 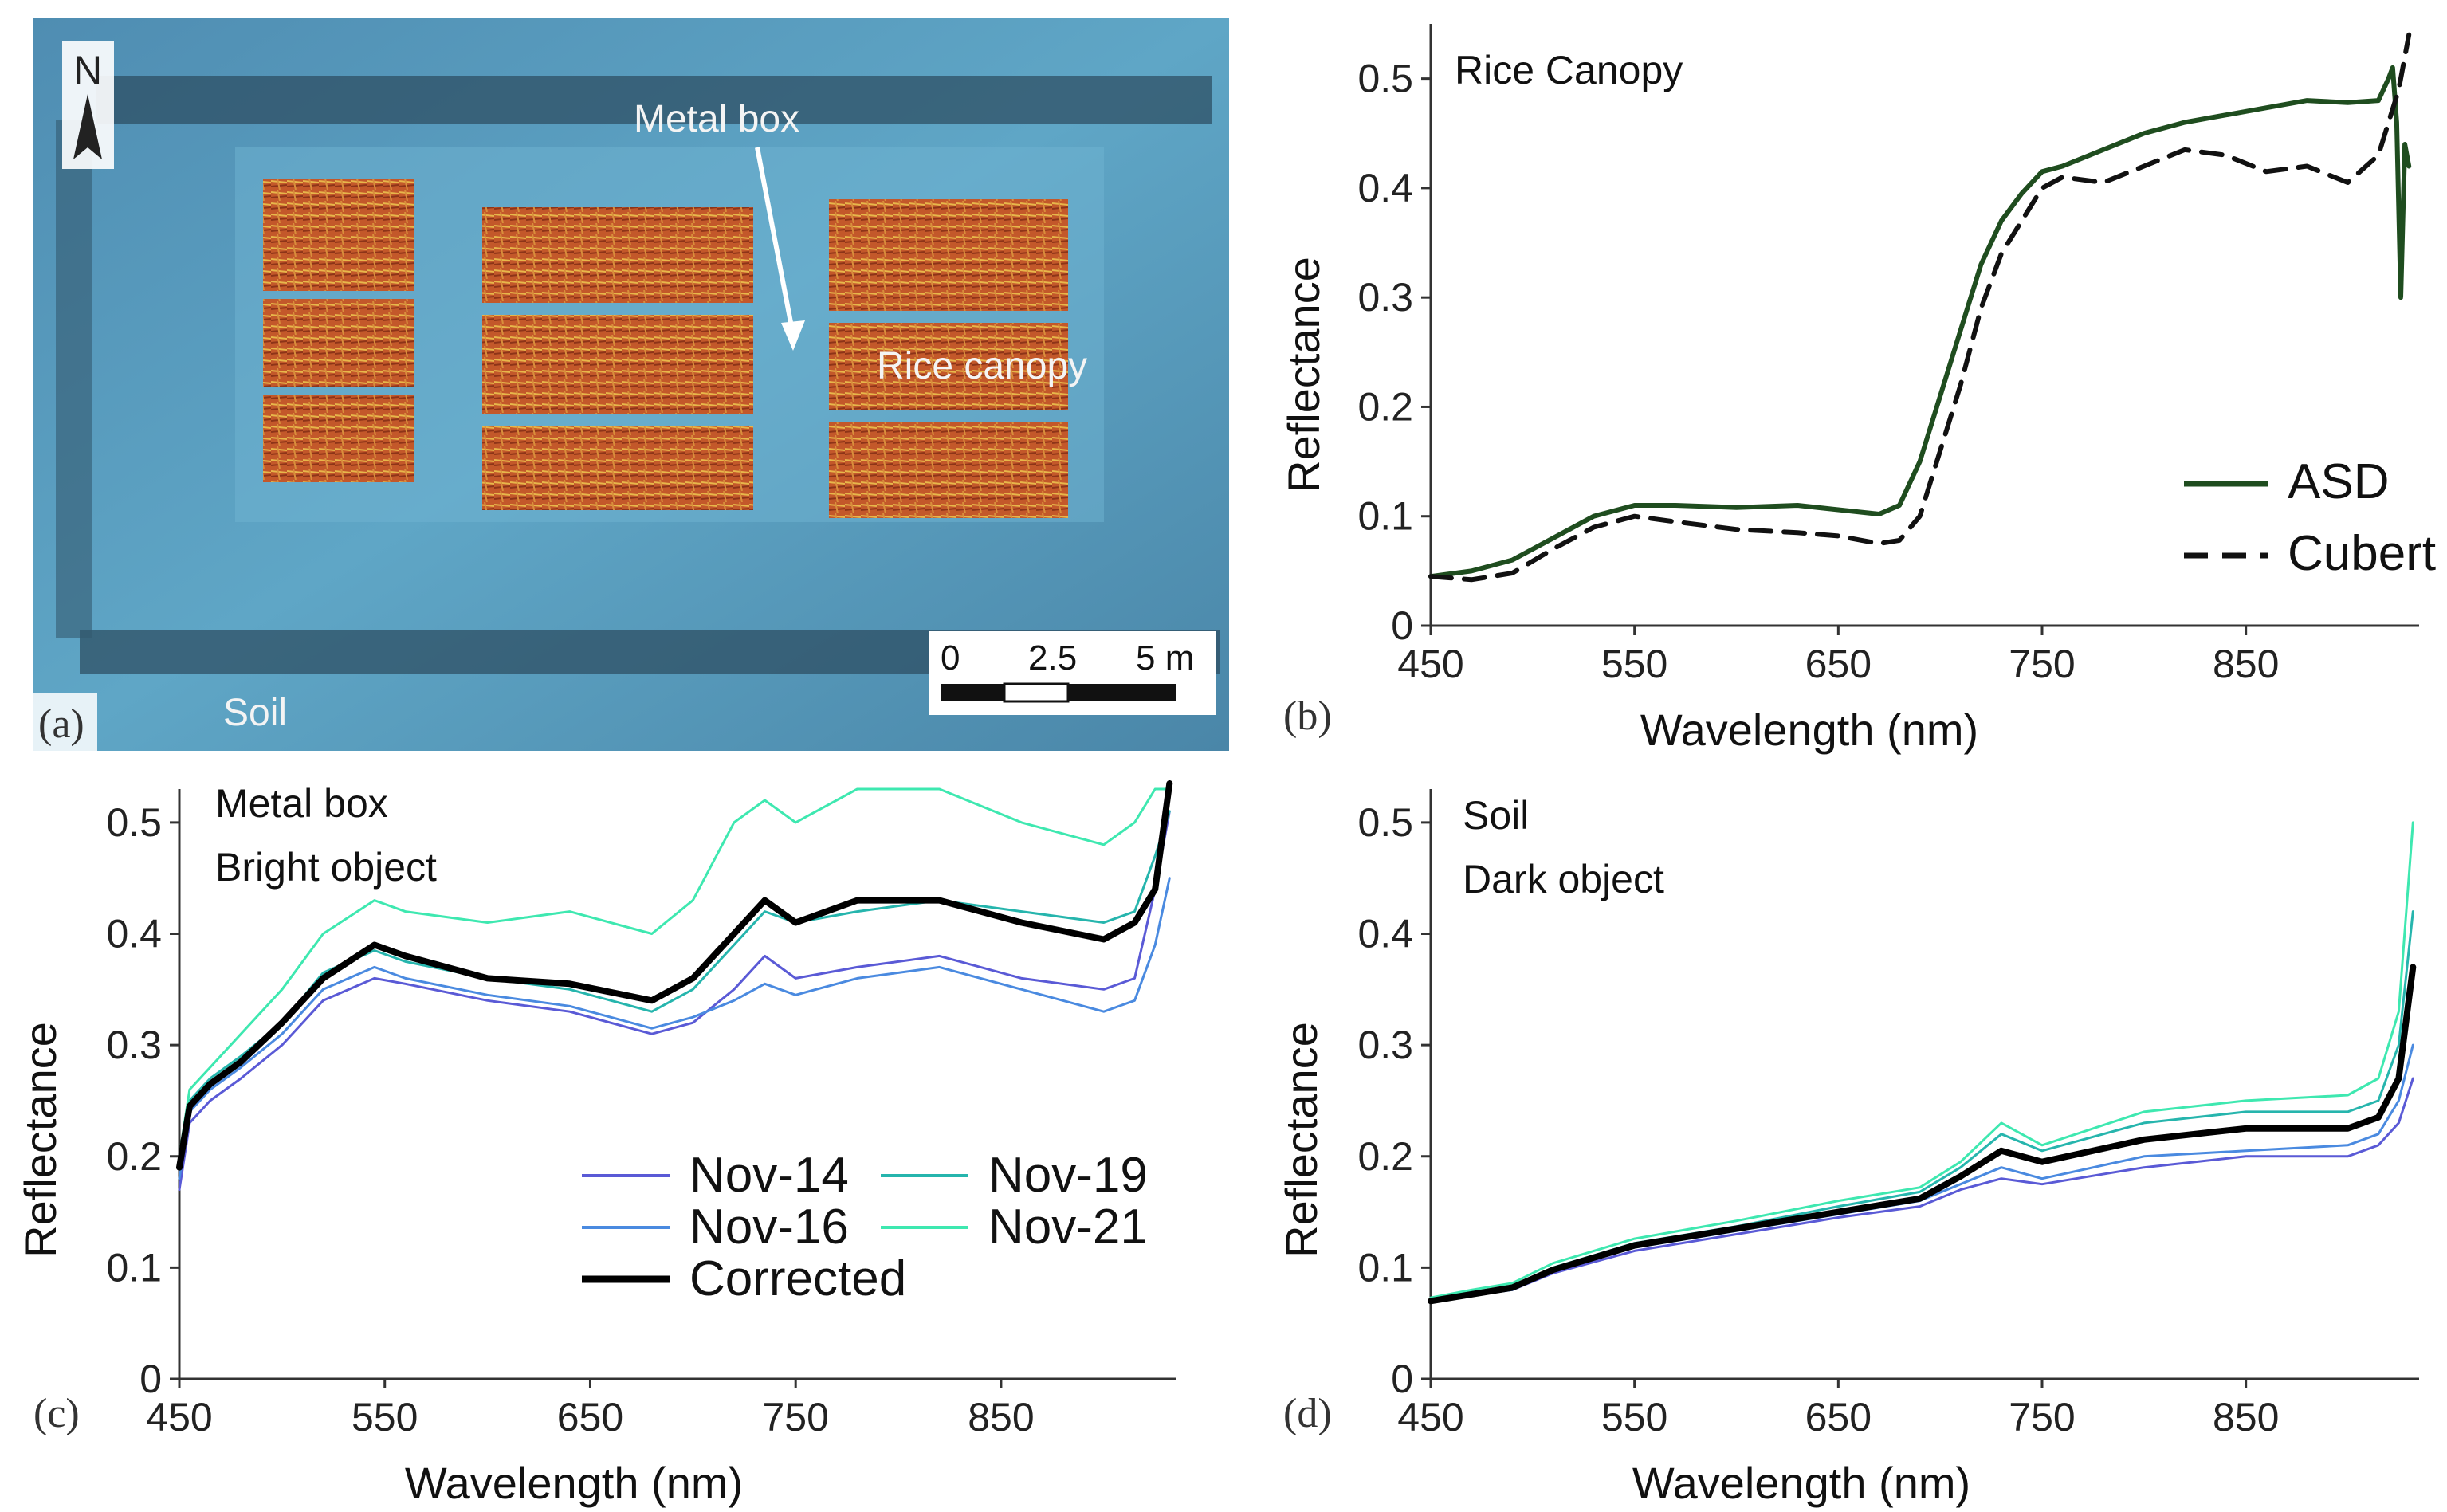 I want to click on metal-box-label: Metal box, so click(x=716, y=119).